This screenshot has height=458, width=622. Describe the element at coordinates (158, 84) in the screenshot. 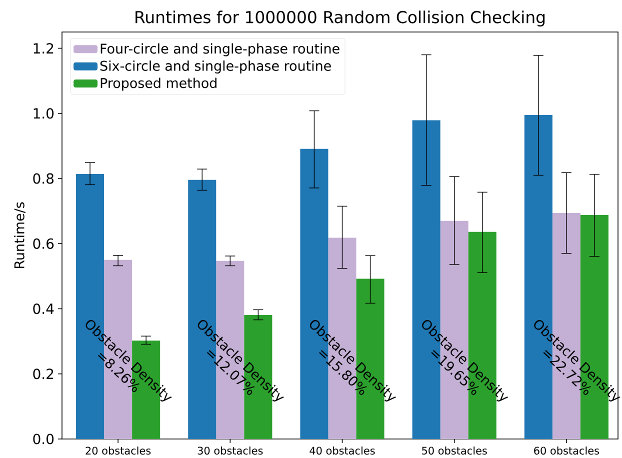

I see `legend-label: Proposed method` at that location.